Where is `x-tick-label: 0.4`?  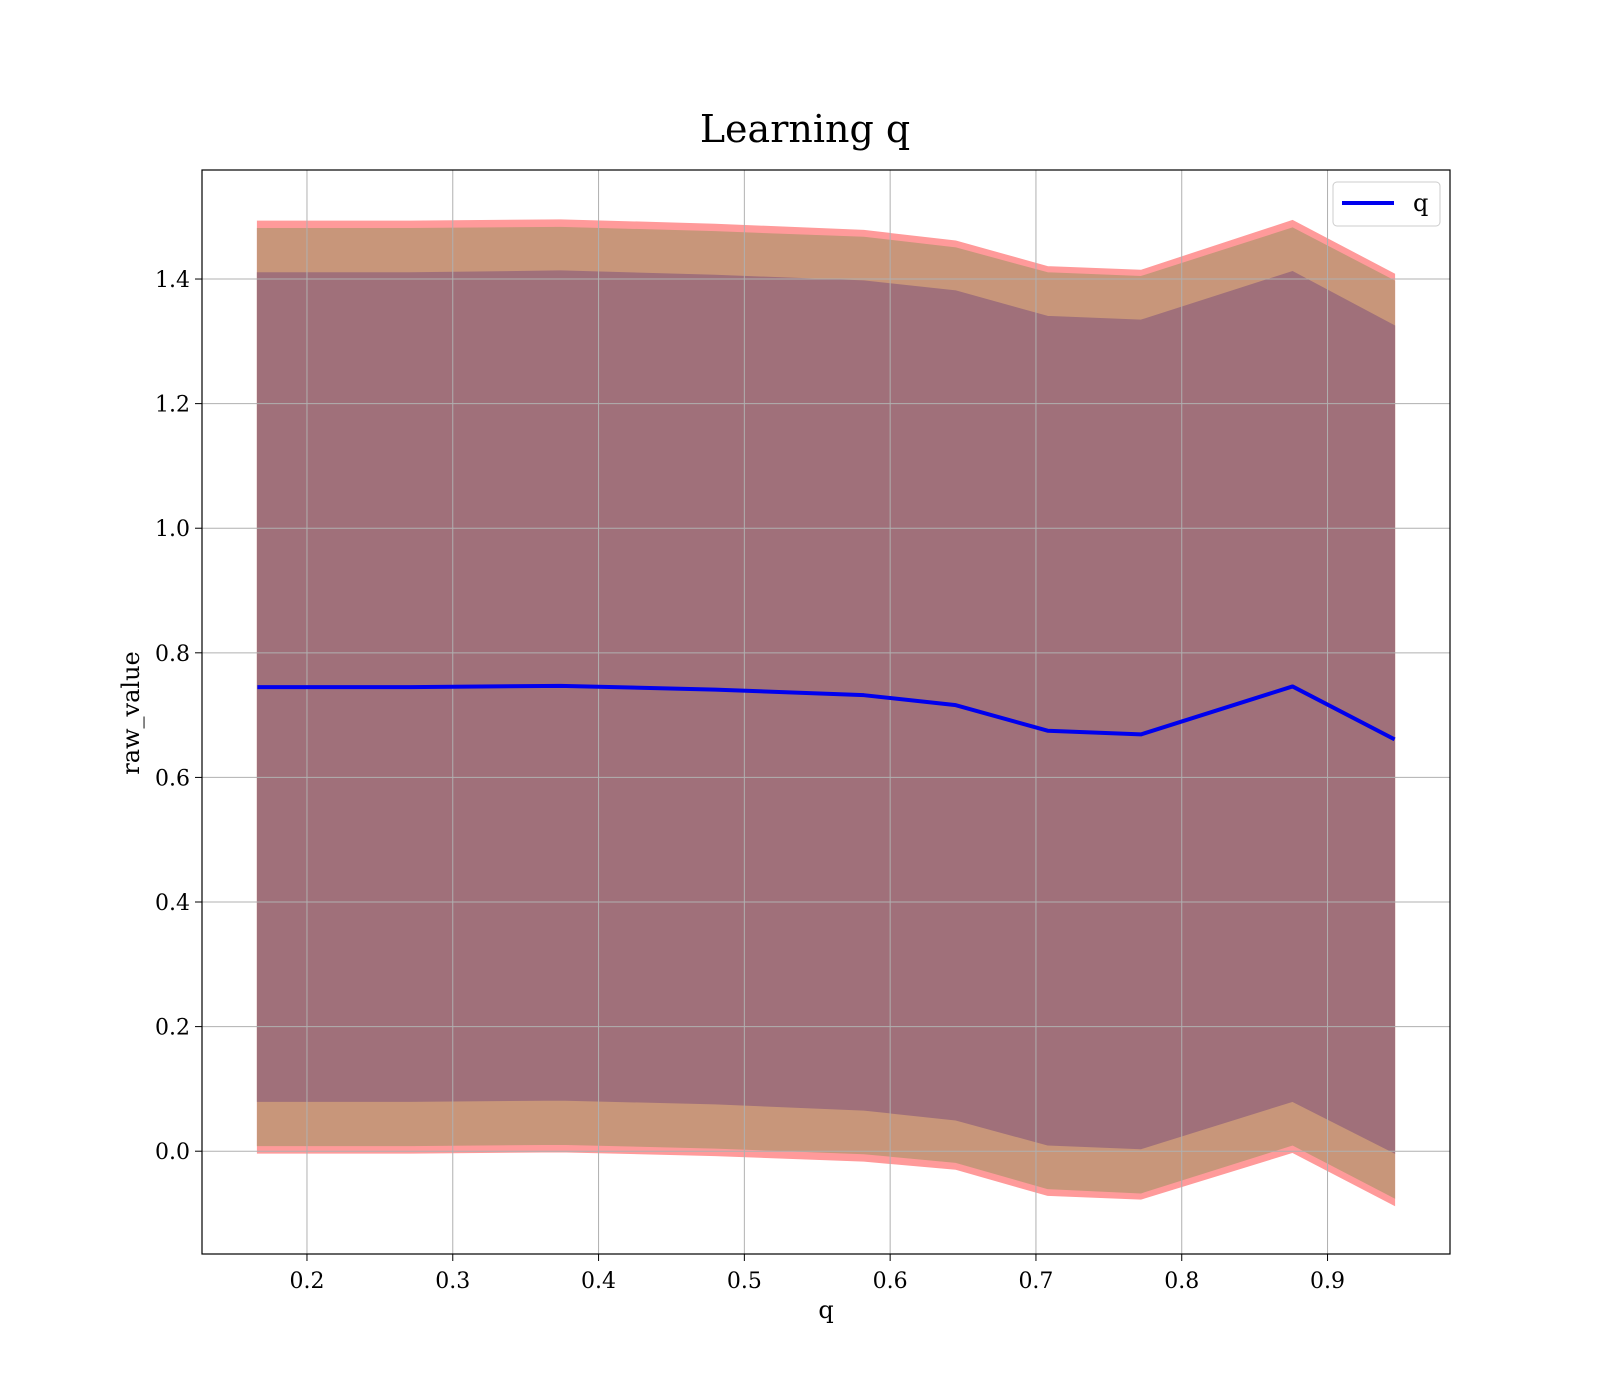
x-tick-label: 0.4 is located at coordinates (598, 1281).